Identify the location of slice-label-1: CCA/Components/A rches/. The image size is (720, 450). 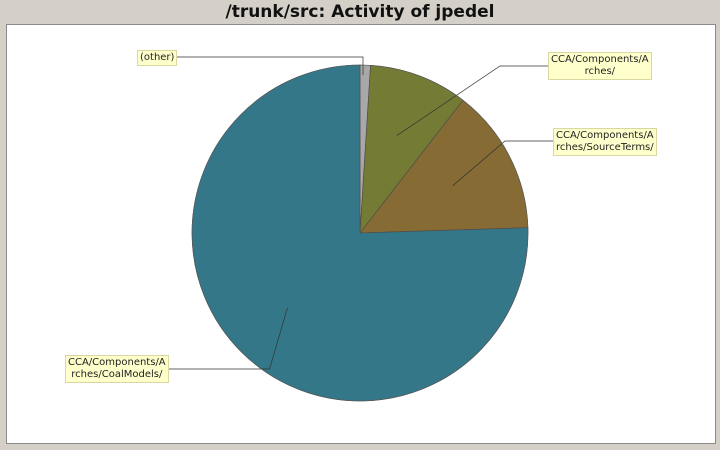
(600, 66).